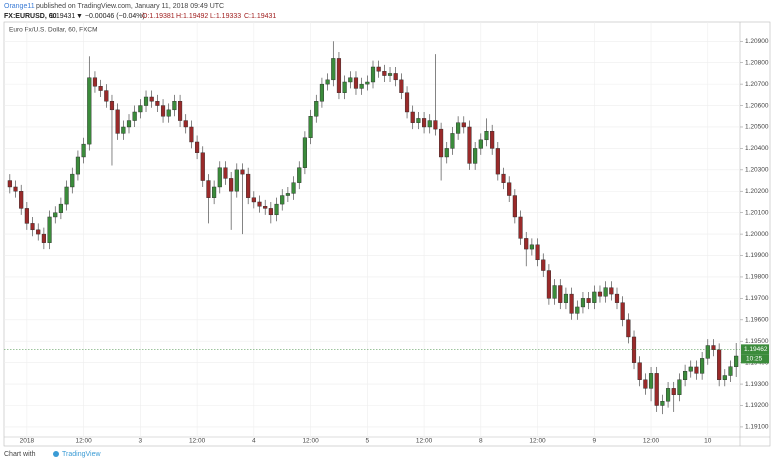 The height and width of the screenshot is (465, 777). Describe the element at coordinates (594, 441) in the screenshot. I see `x-tick-label: 9` at that location.